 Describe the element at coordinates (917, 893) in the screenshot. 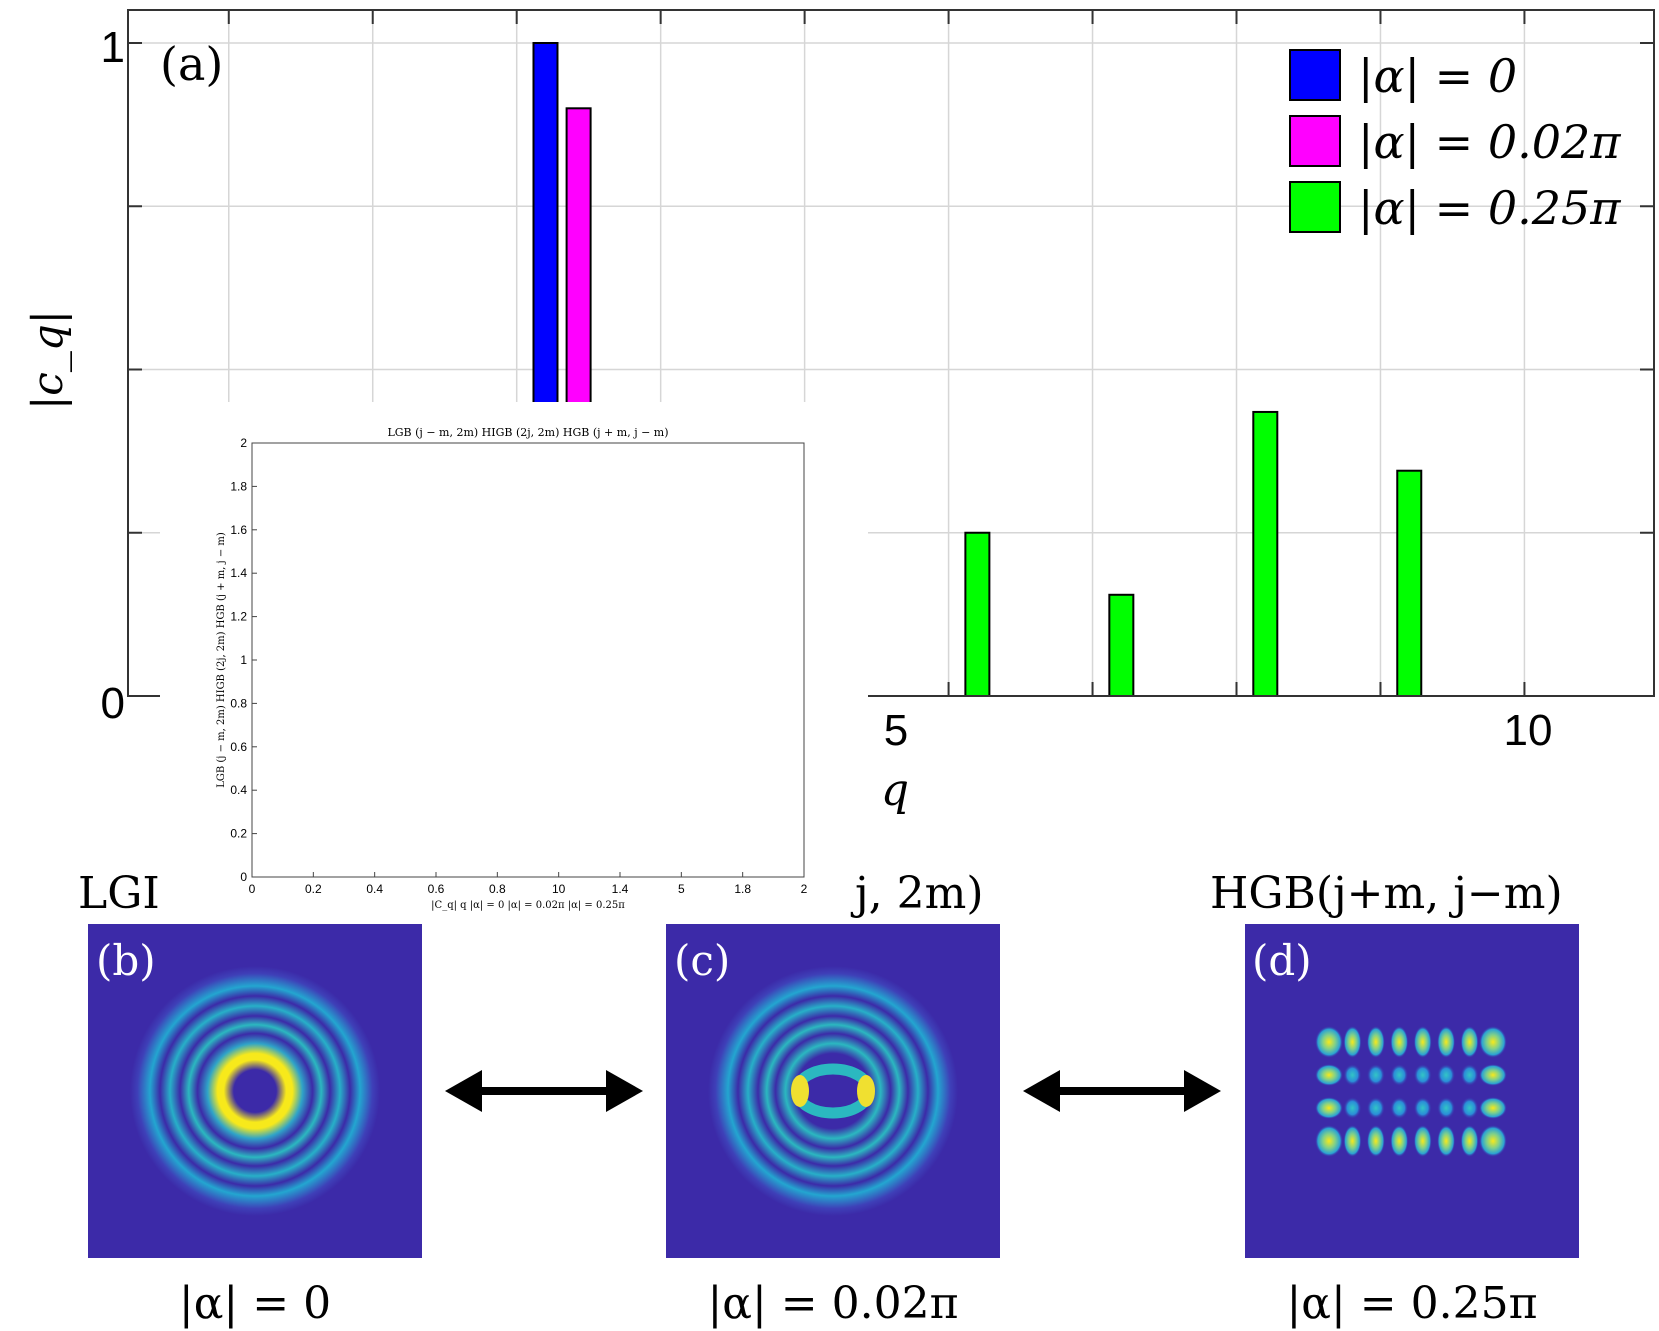

I see `header-higb: j, 2m)` at that location.